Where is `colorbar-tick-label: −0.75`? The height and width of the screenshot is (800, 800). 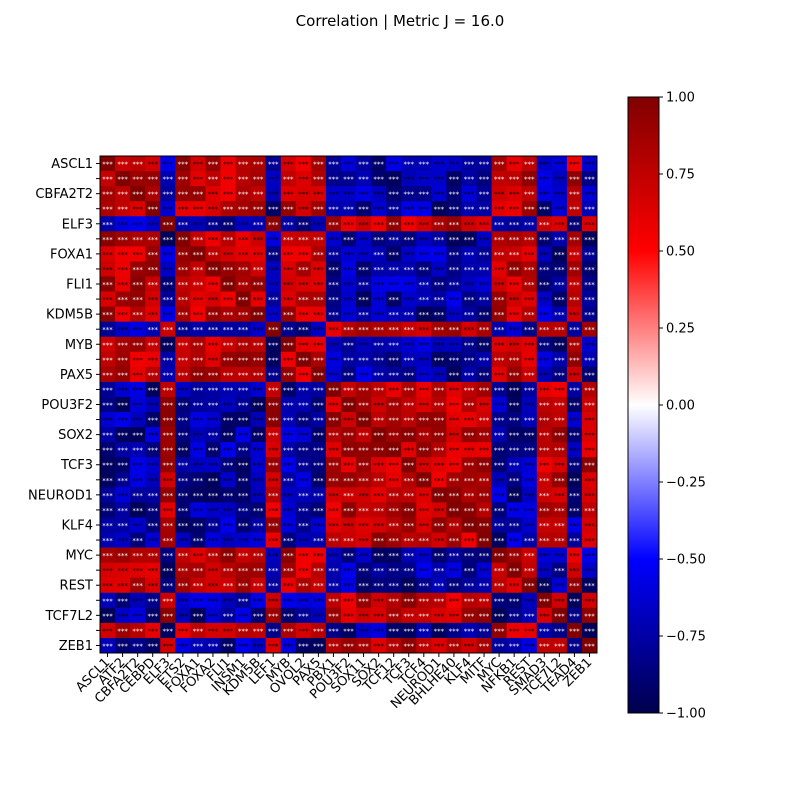
colorbar-tick-label: −0.75 is located at coordinates (686, 637).